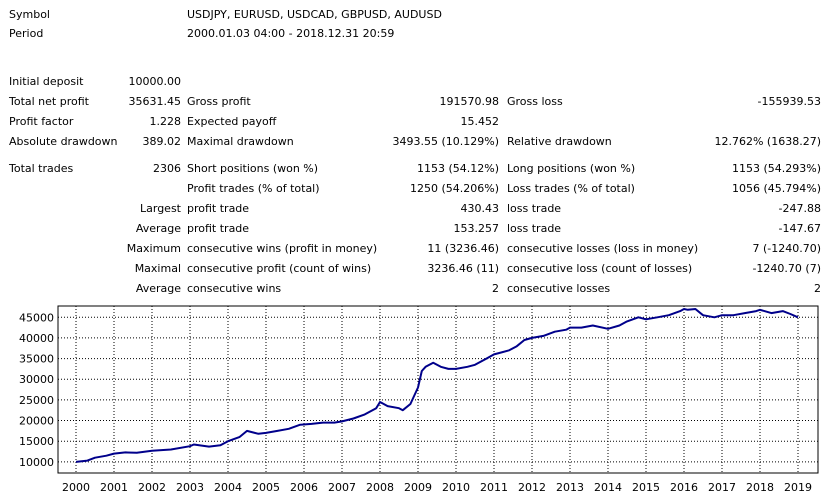  What do you see at coordinates (41, 168) in the screenshot?
I see `total-trades-label: Total trades` at bounding box center [41, 168].